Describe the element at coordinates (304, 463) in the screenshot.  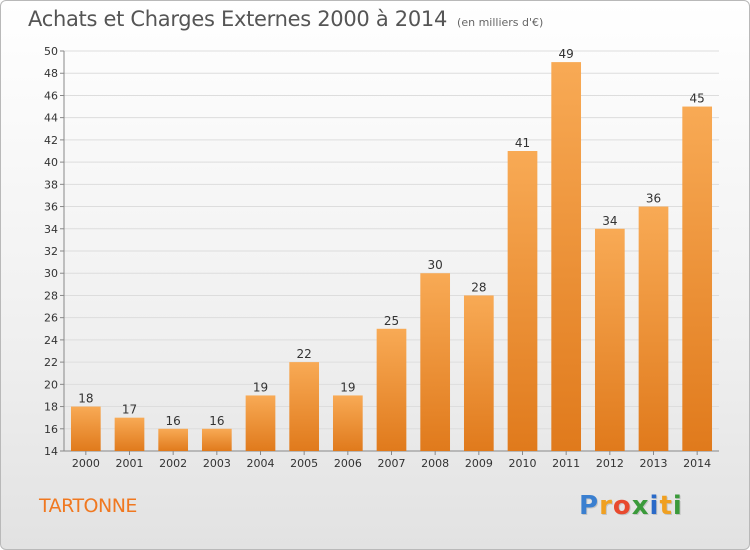
I see `x-tick-label-2005: 2005` at that location.